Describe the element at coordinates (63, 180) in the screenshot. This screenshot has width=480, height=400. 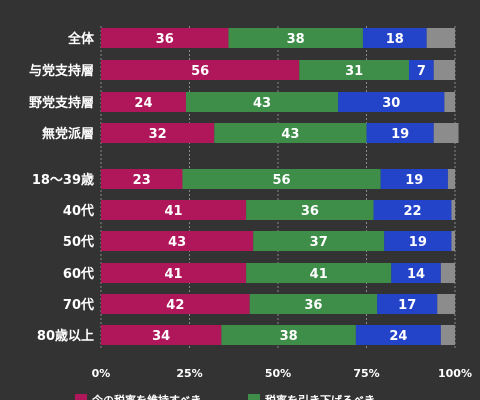
I see `category-label: 18〜39歳` at that location.